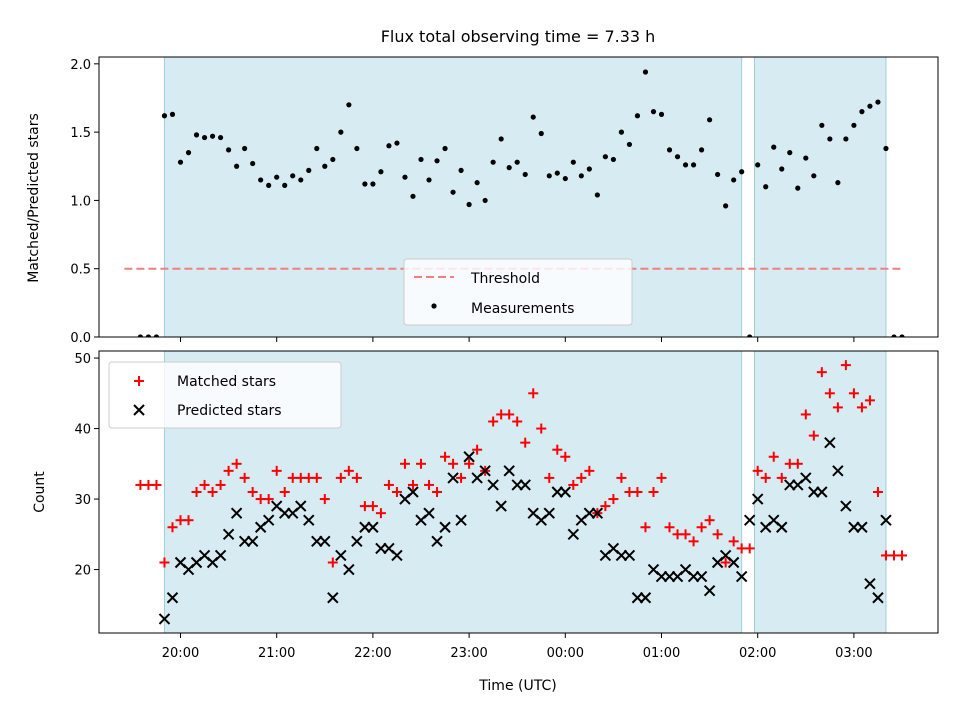  What do you see at coordinates (518, 292) in the screenshot?
I see `legend-box` at bounding box center [518, 292].